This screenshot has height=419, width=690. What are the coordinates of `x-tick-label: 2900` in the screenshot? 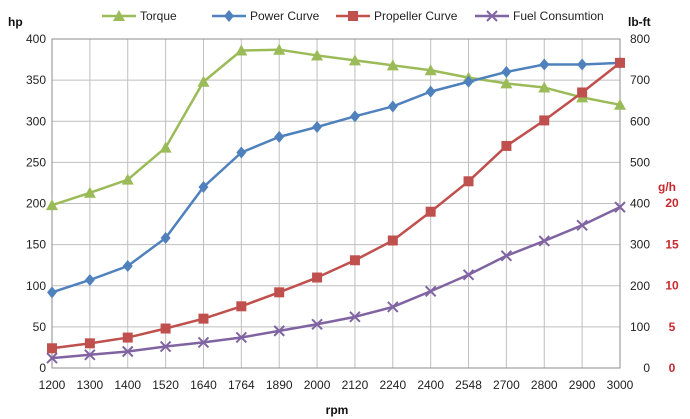 It's located at (582, 385).